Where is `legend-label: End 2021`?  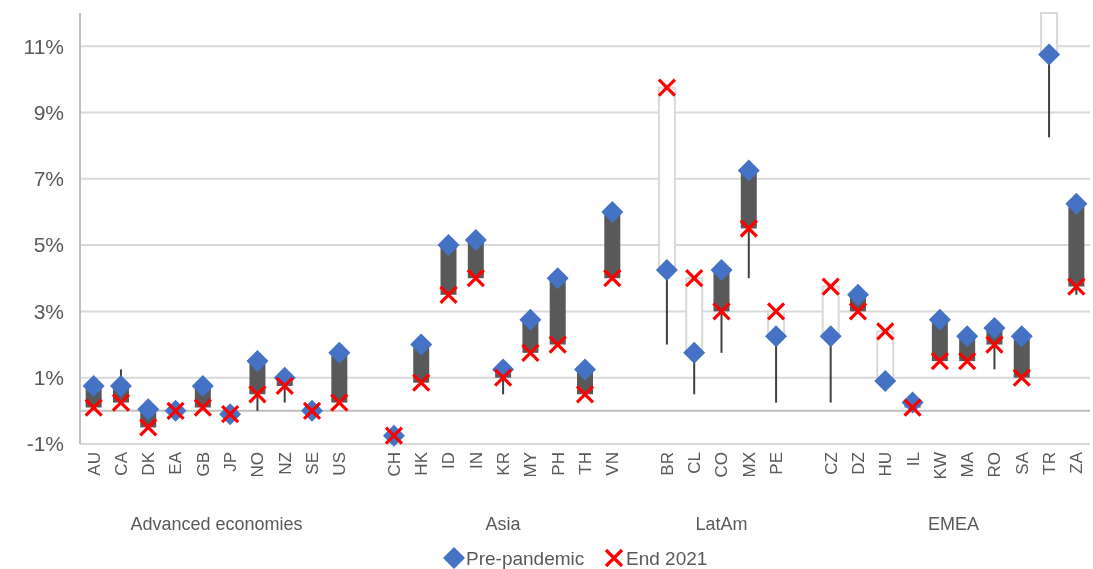
legend-label: End 2021 is located at coordinates (667, 558).